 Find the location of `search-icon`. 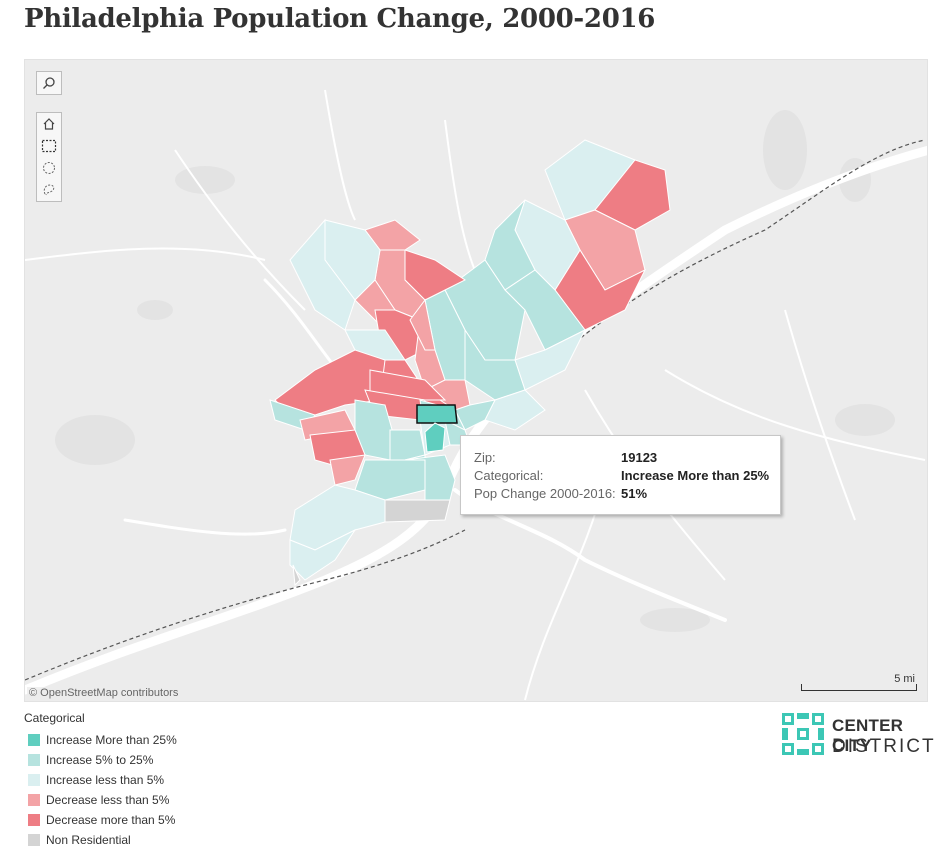

search-icon is located at coordinates (49, 83).